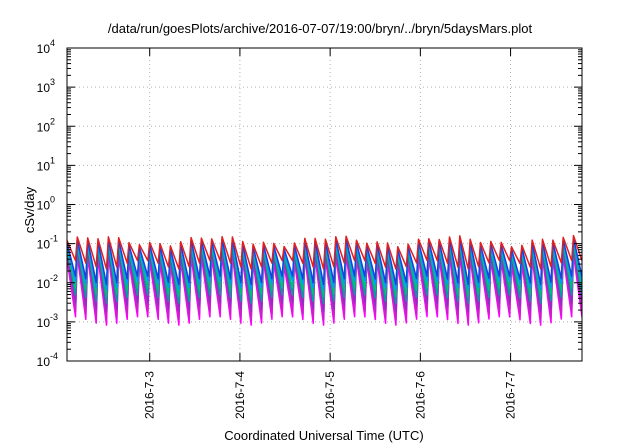 The width and height of the screenshot is (640, 448). I want to click on y-axis-label: cSv/day, so click(29, 209).